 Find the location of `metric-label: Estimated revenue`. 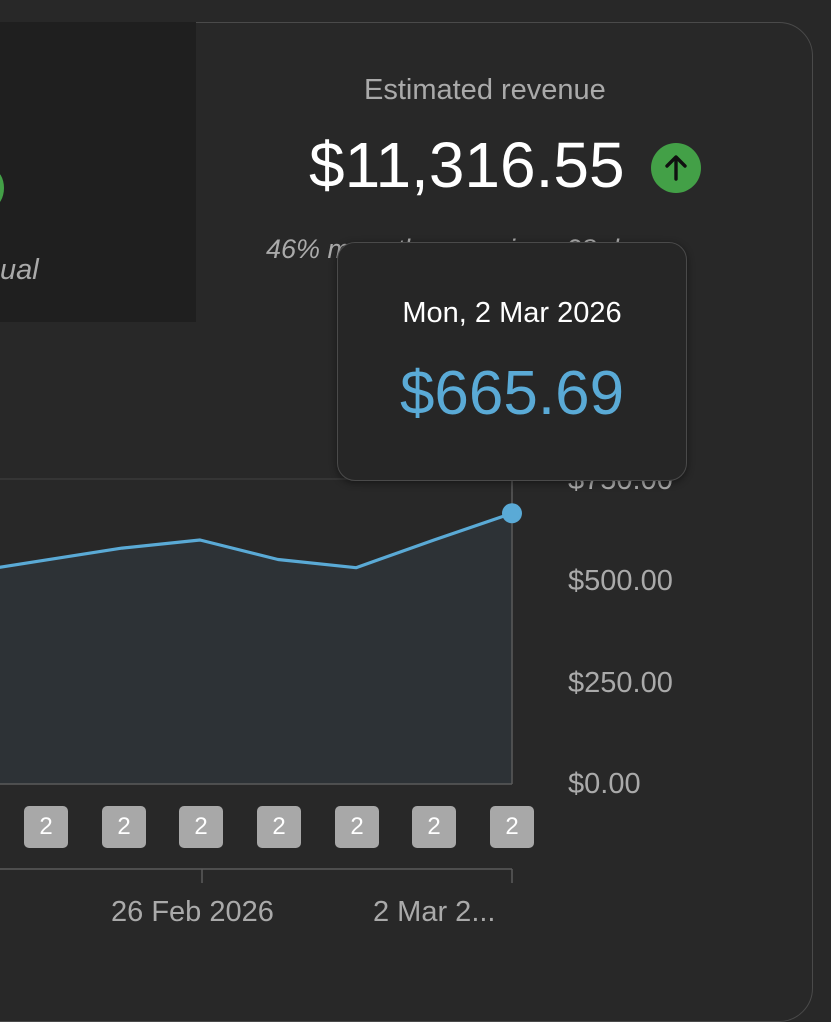

metric-label: Estimated revenue is located at coordinates (485, 90).